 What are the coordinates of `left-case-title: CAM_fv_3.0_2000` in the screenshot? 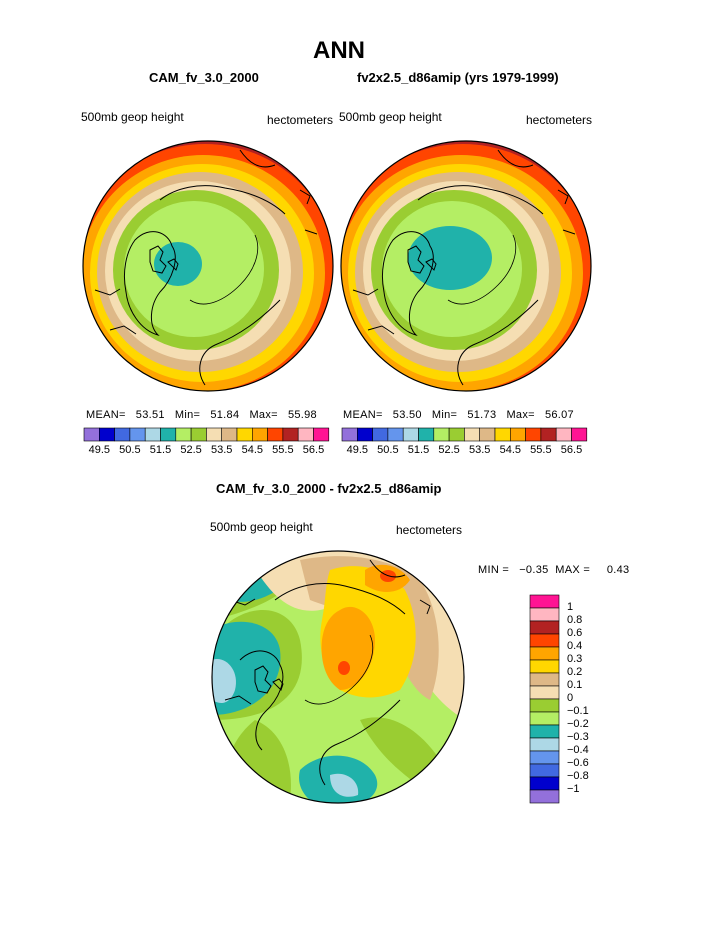 It's located at (204, 77).